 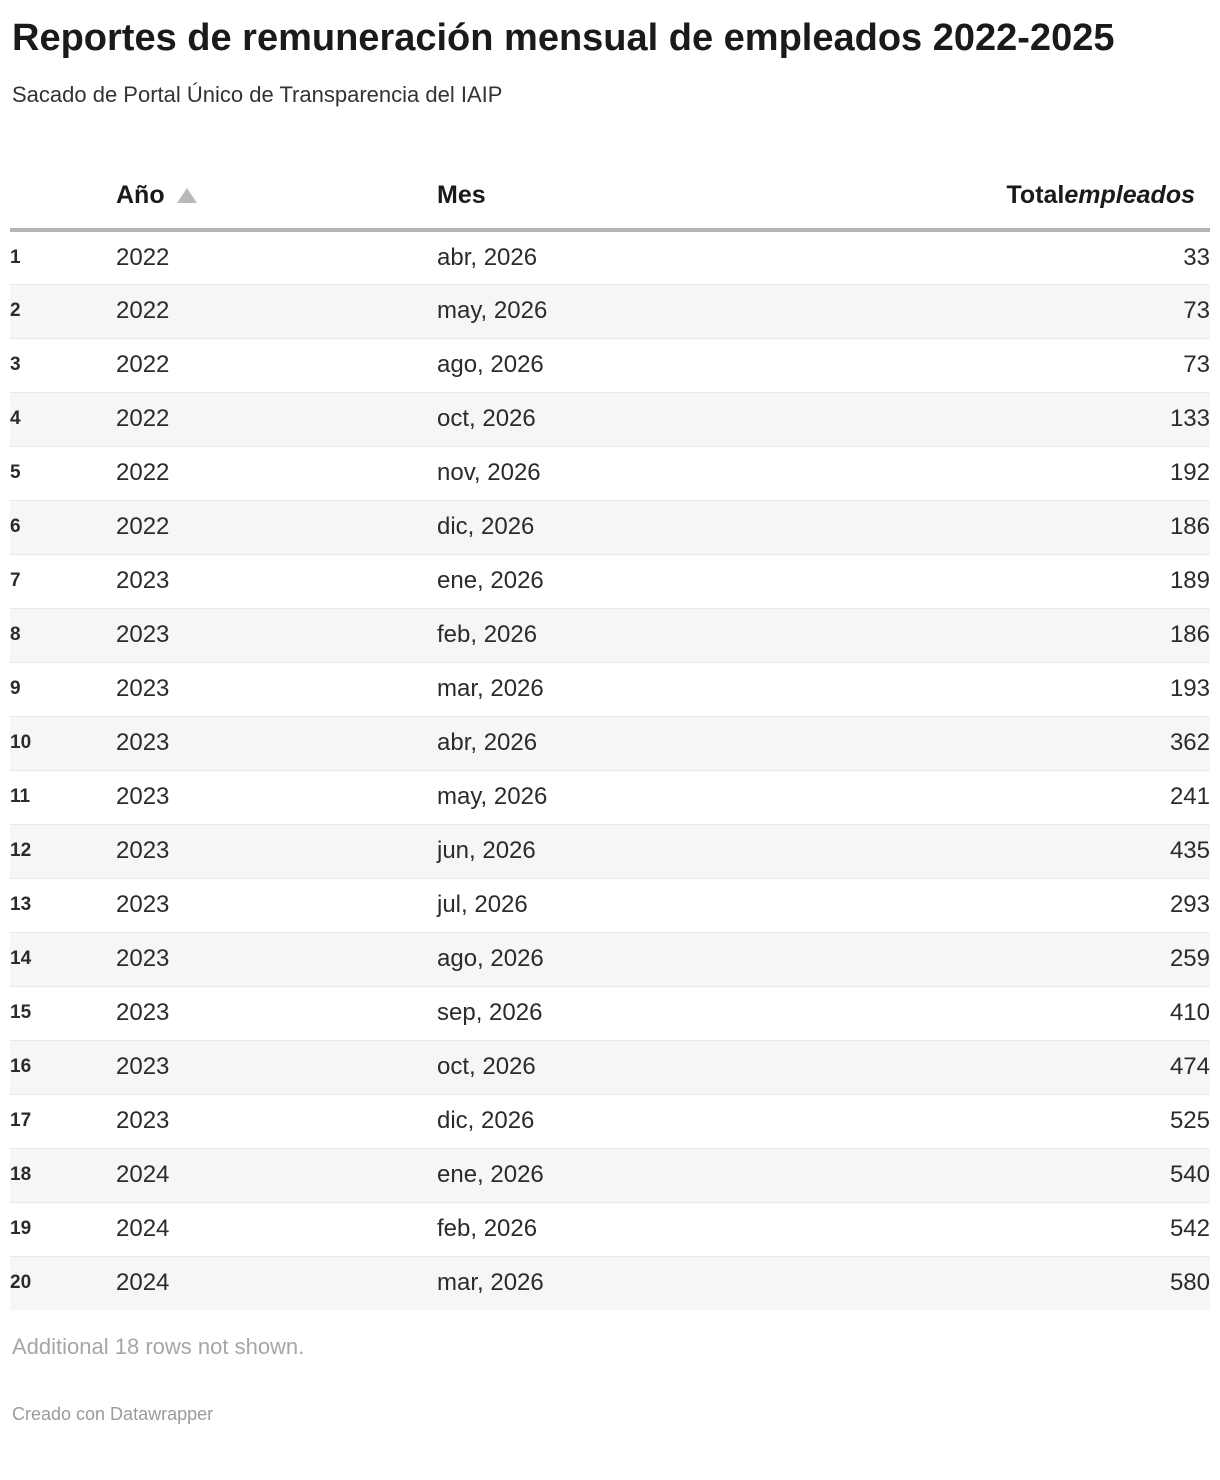 I want to click on table-row: 4 2022 oct, 2026 133, so click(x=610, y=418).